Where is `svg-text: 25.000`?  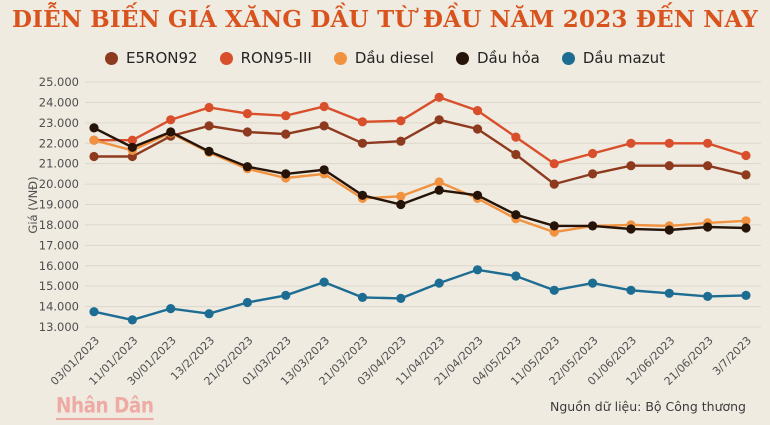 svg-text: 25.000 is located at coordinates (59, 82).